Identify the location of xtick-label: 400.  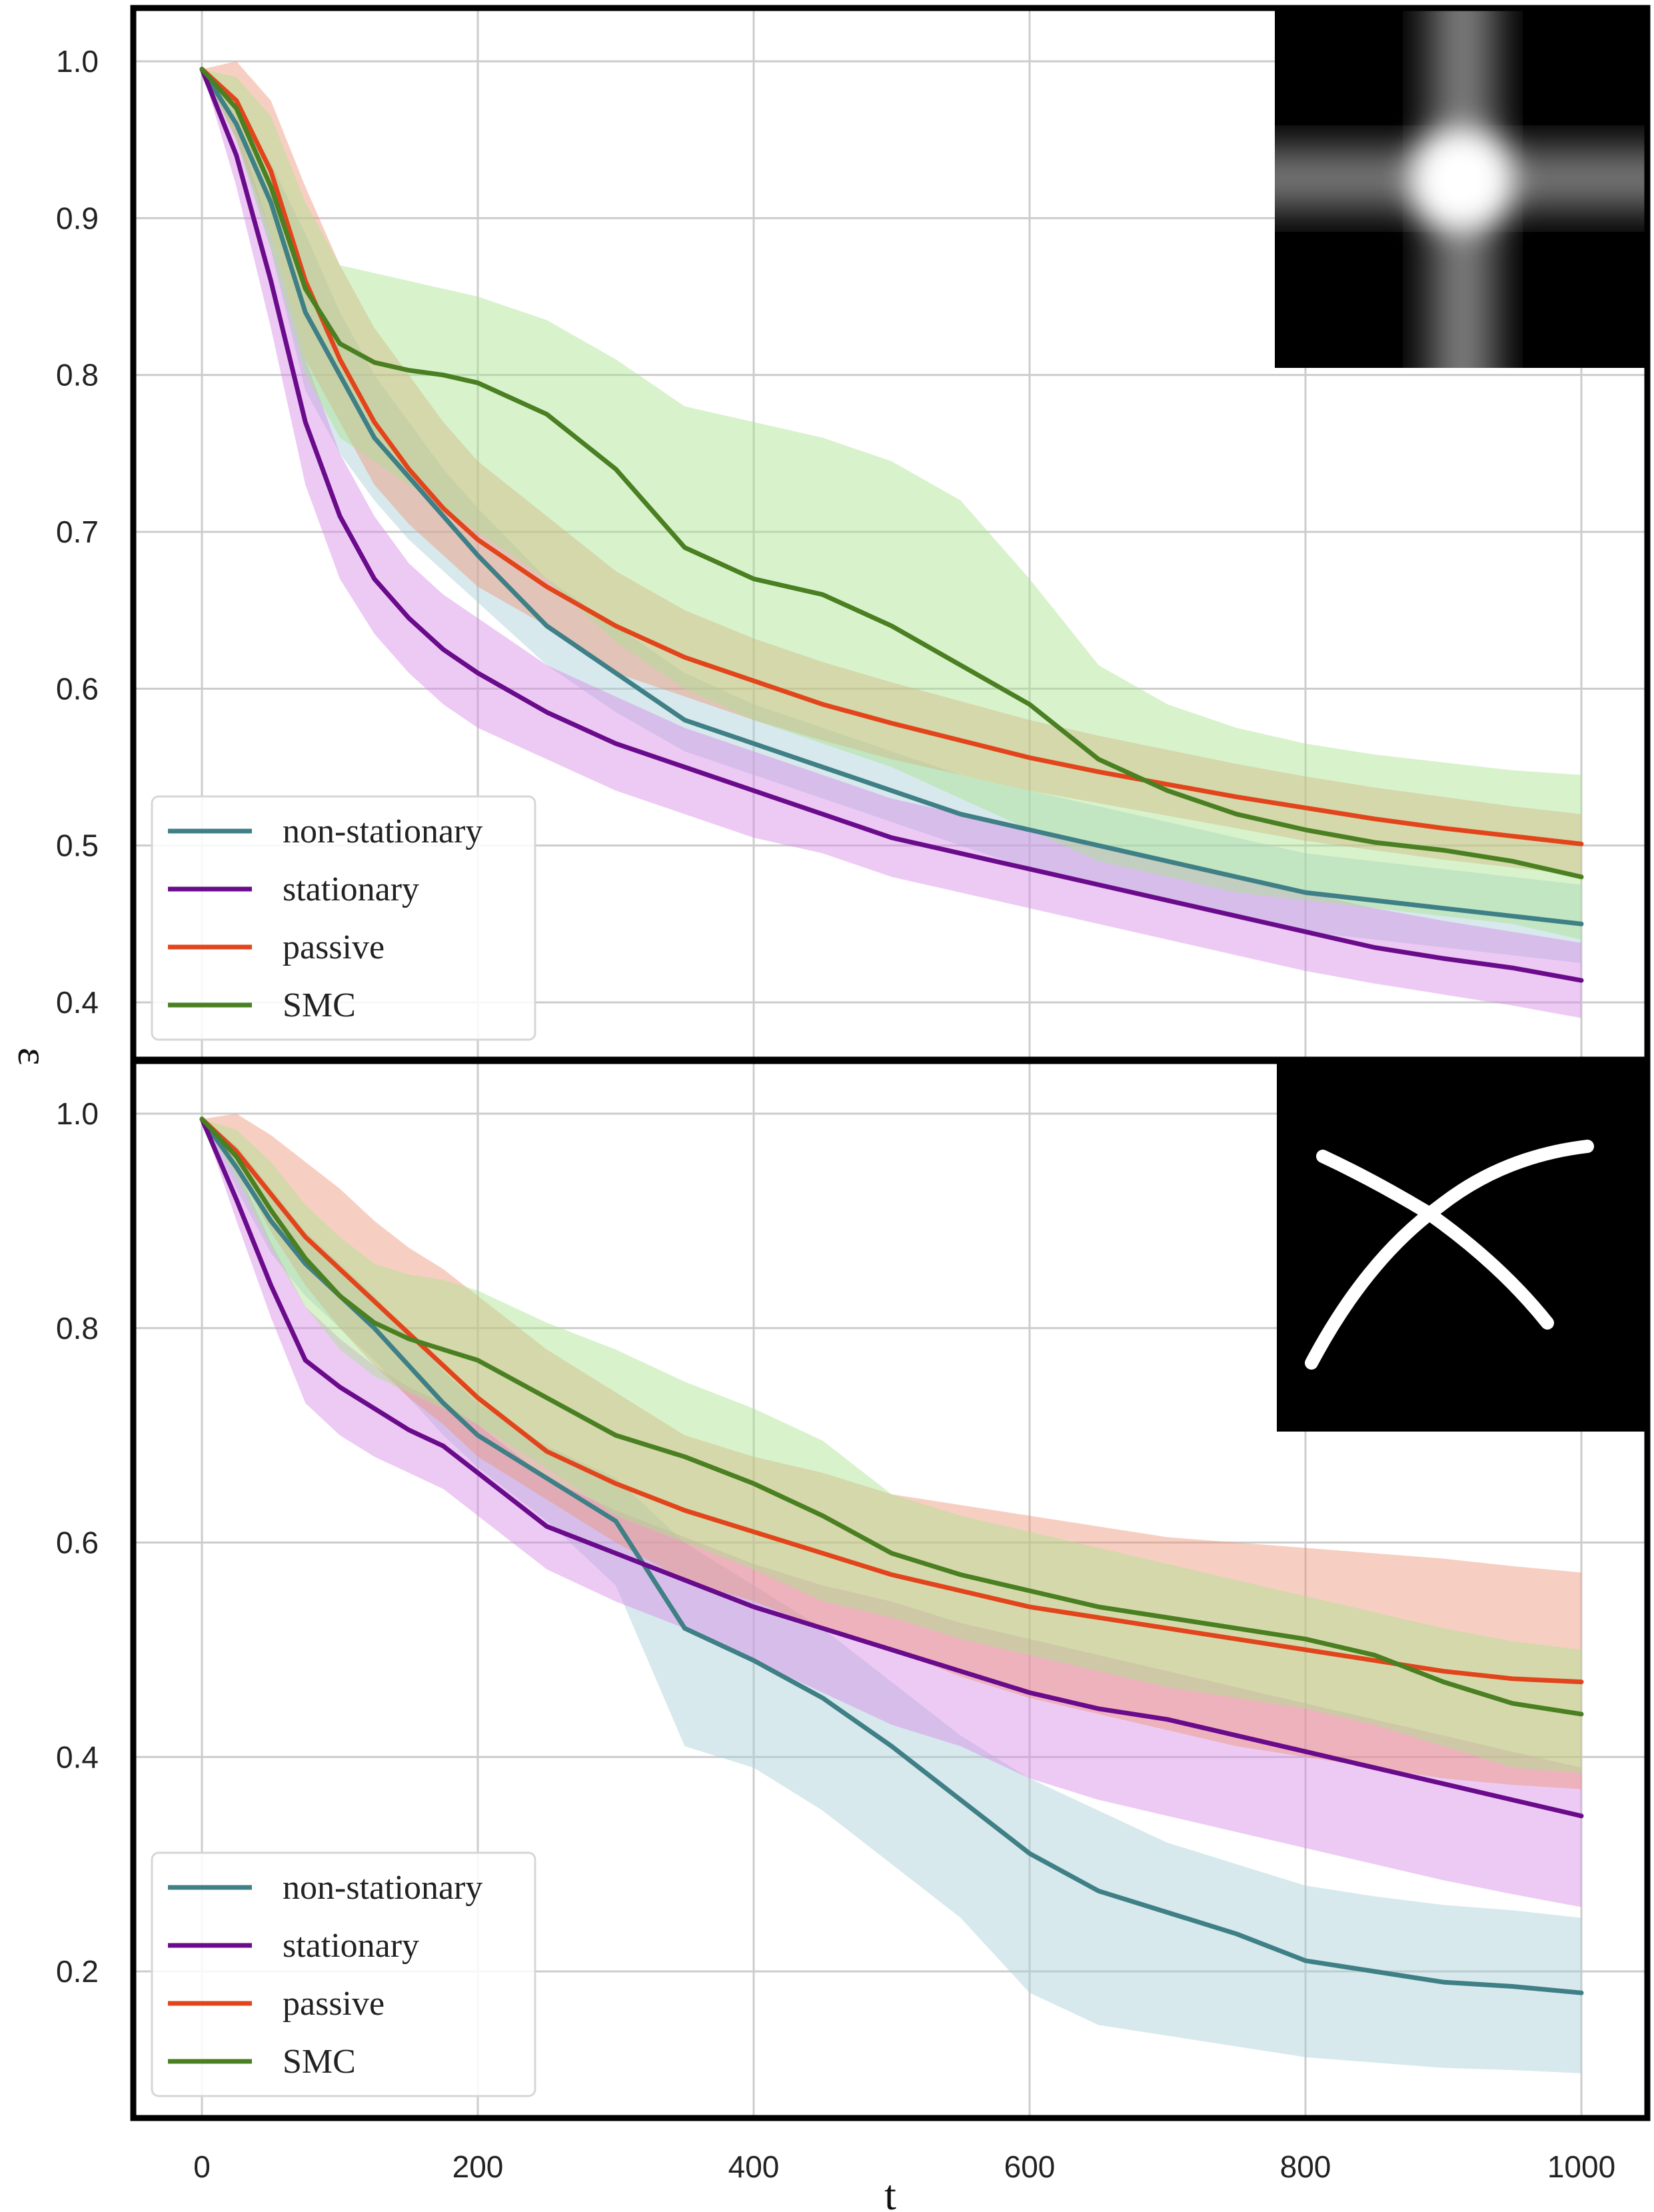
(754, 2167).